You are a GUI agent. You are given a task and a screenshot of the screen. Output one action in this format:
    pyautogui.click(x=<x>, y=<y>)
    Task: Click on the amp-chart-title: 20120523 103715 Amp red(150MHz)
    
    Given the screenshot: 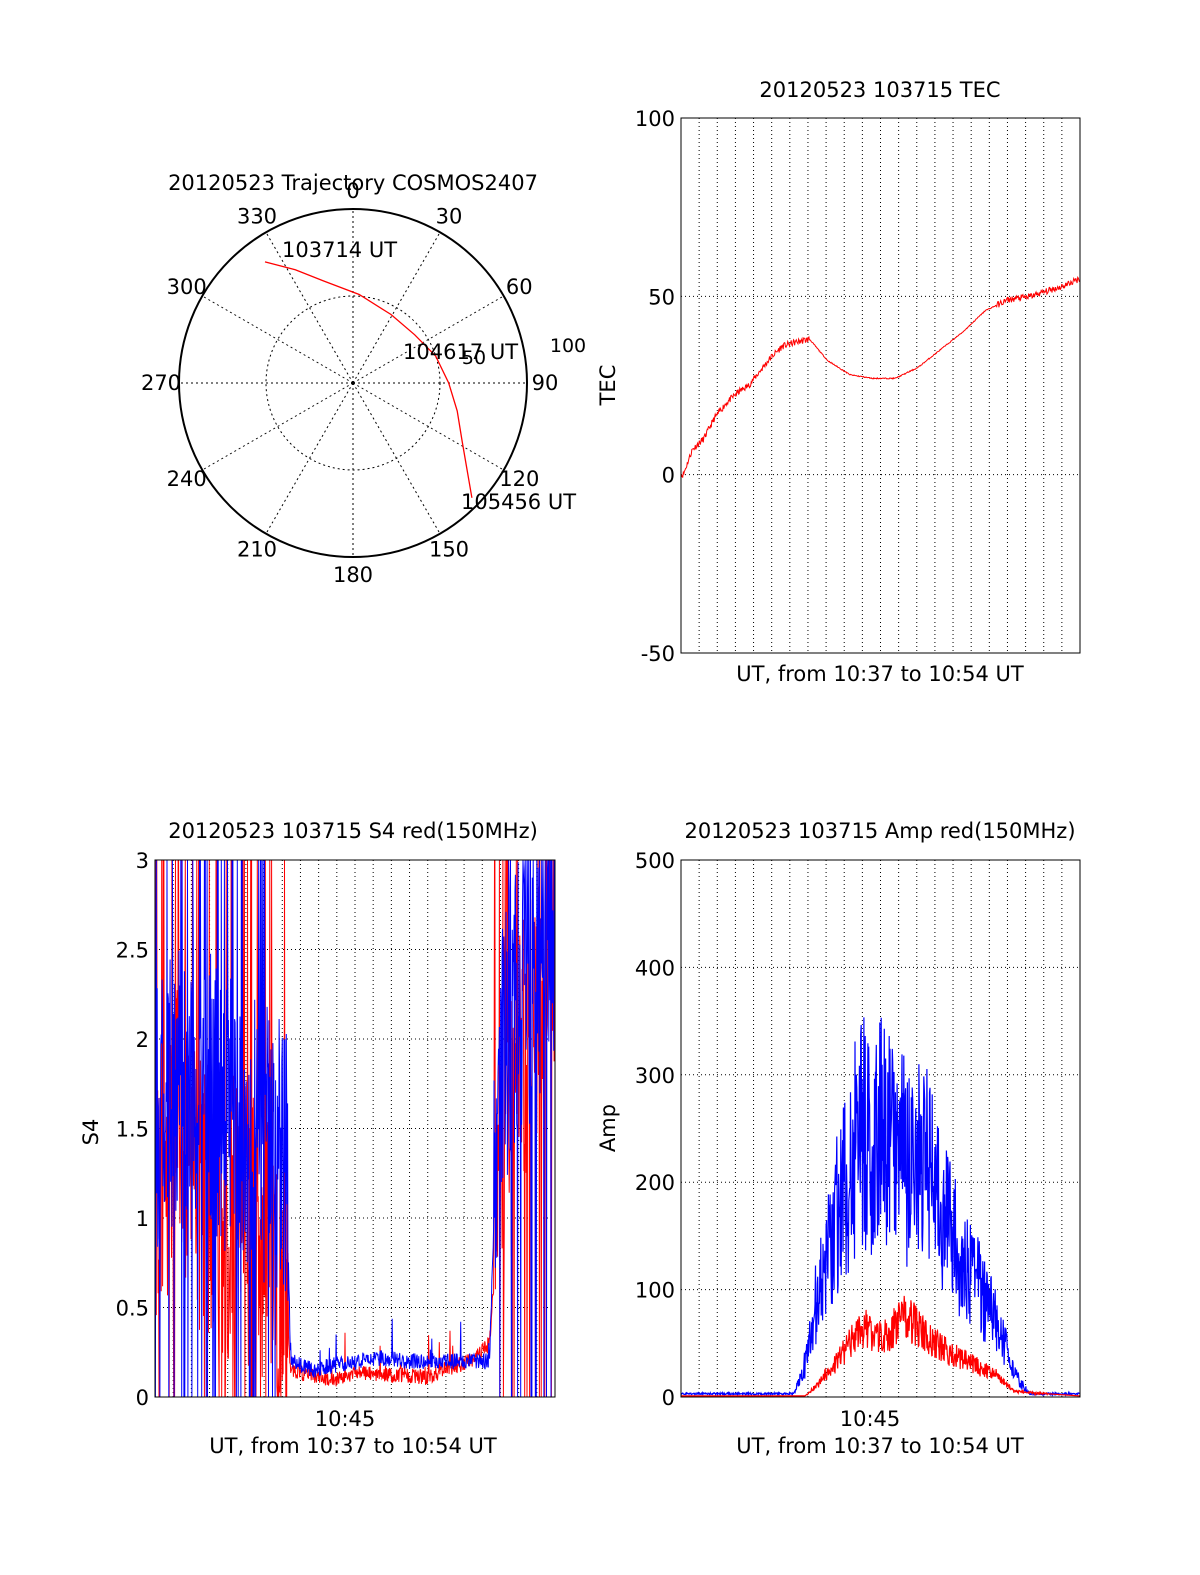 What is the action you would take?
    pyautogui.click(x=879, y=831)
    